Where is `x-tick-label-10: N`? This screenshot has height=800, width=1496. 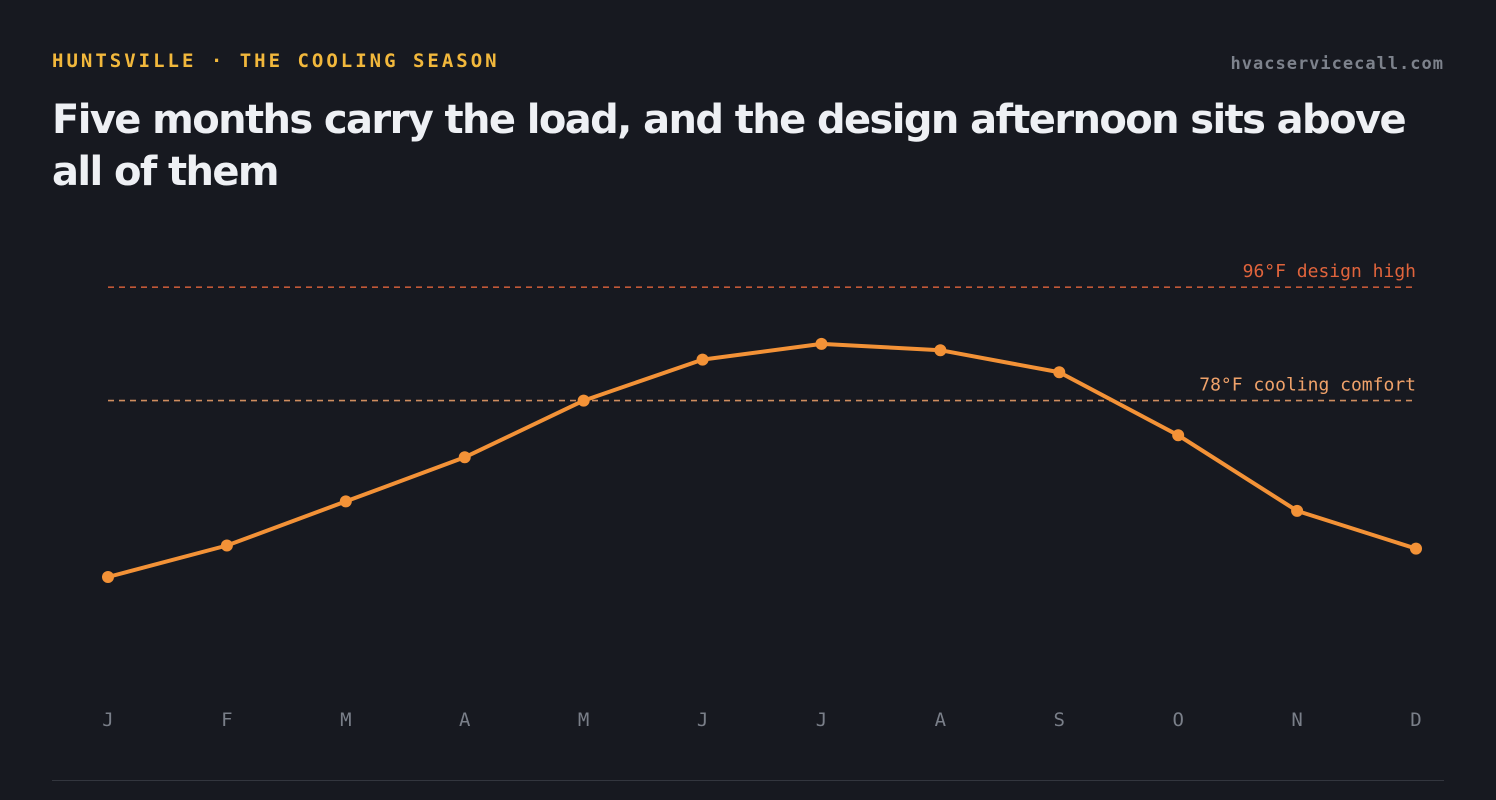
x-tick-label-10: N is located at coordinates (1296, 720).